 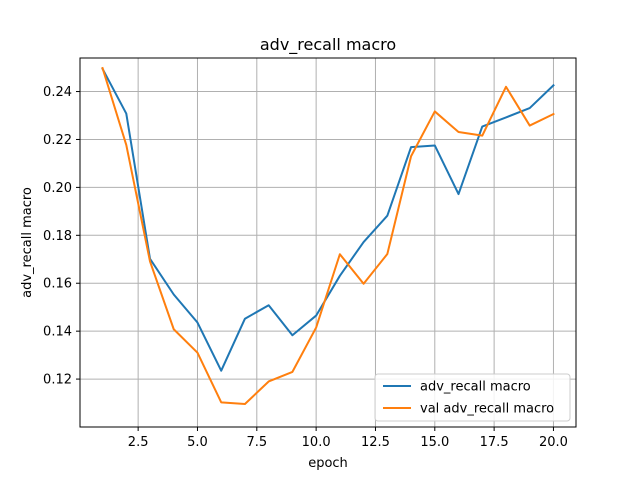 I want to click on legend-box, so click(x=472, y=397).